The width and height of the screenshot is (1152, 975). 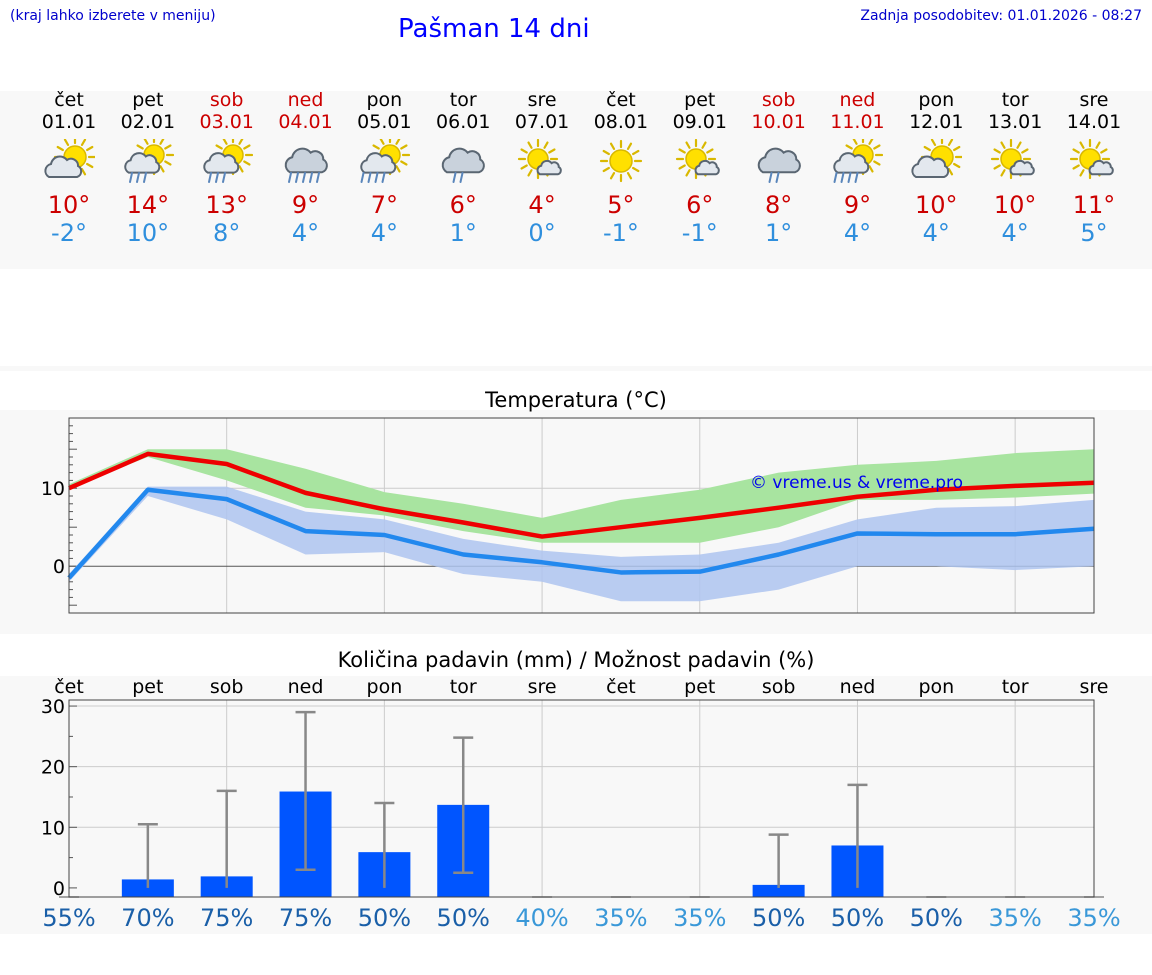 What do you see at coordinates (542, 205) in the screenshot?
I see `max-temperature: 4°` at bounding box center [542, 205].